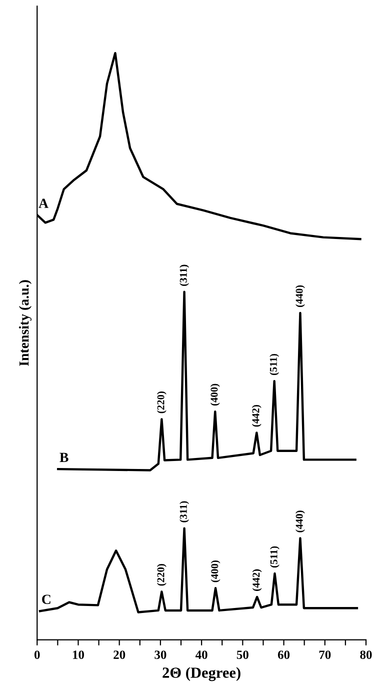 This screenshot has height=685, width=375. What do you see at coordinates (201, 674) in the screenshot?
I see `x-axis-title: 2Θ (Degree)` at bounding box center [201, 674].